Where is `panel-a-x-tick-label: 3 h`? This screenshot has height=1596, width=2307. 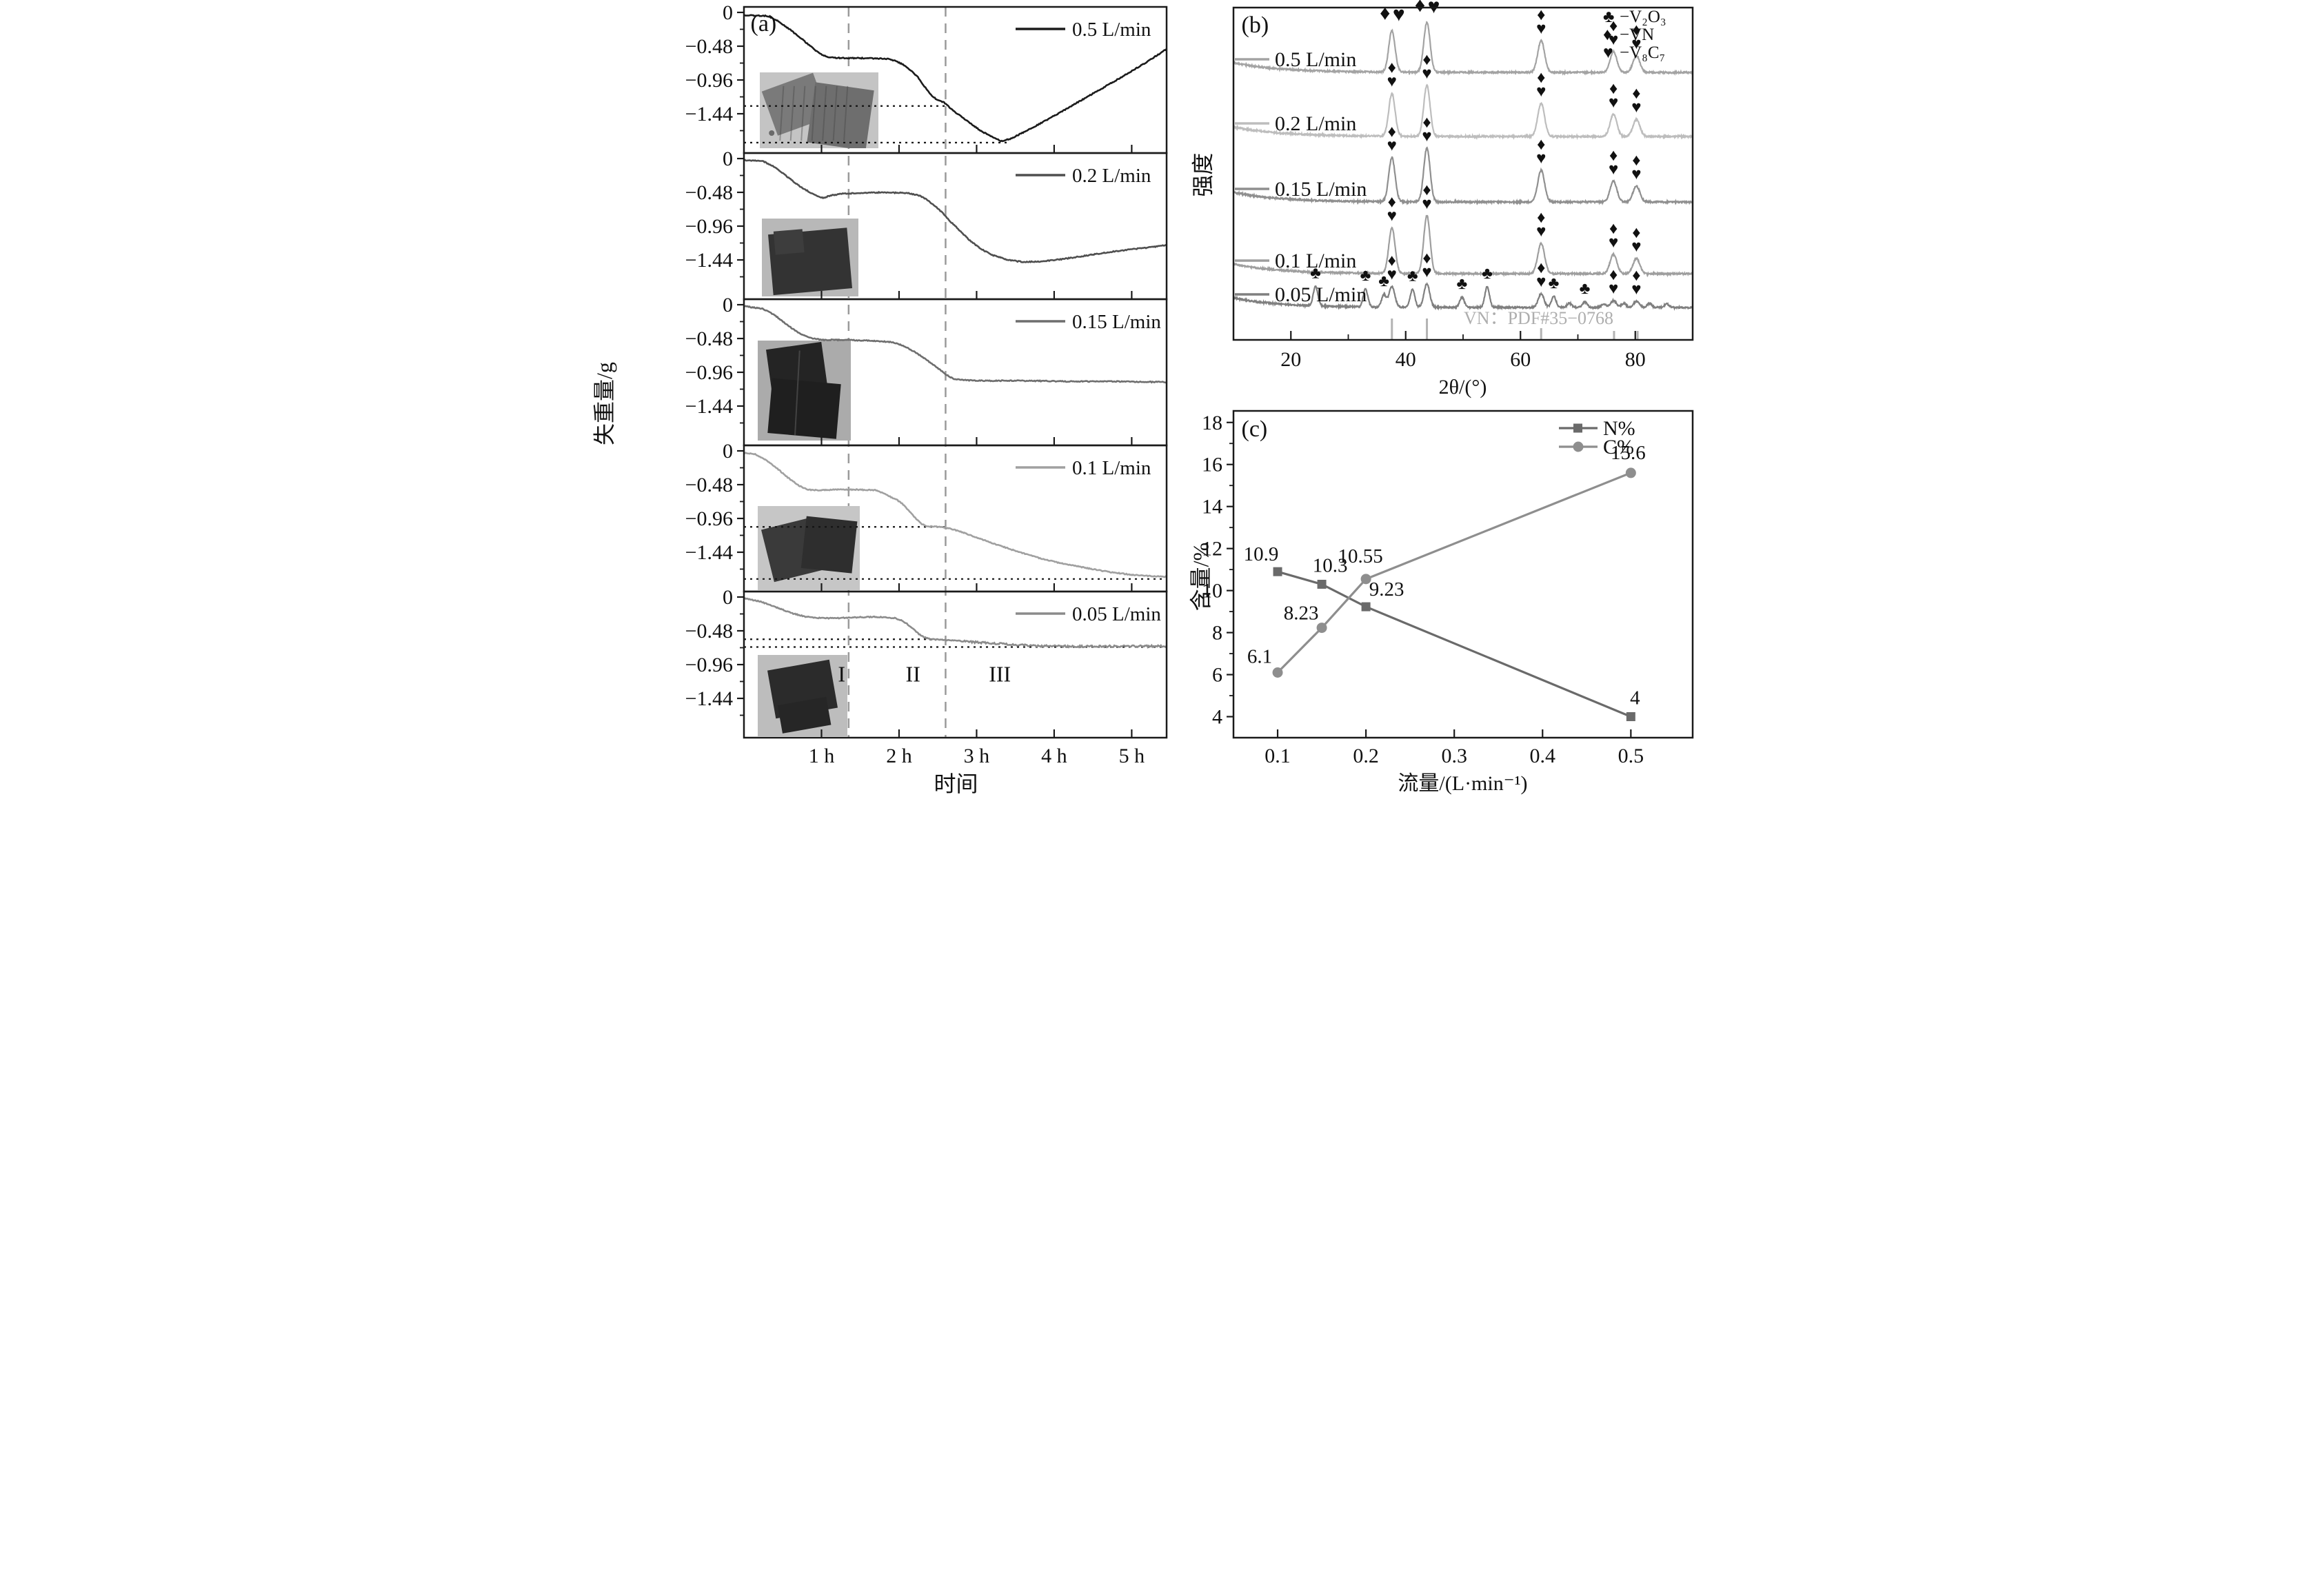
panel-a-x-tick-label: 3 h is located at coordinates (976, 756).